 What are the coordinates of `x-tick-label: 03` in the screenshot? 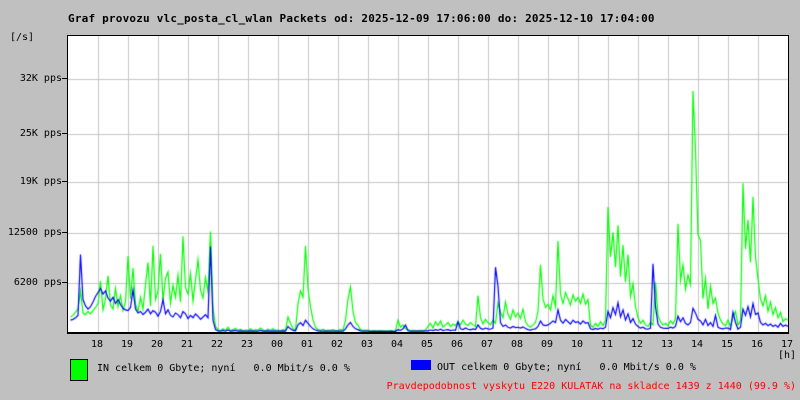 It's located at (367, 344).